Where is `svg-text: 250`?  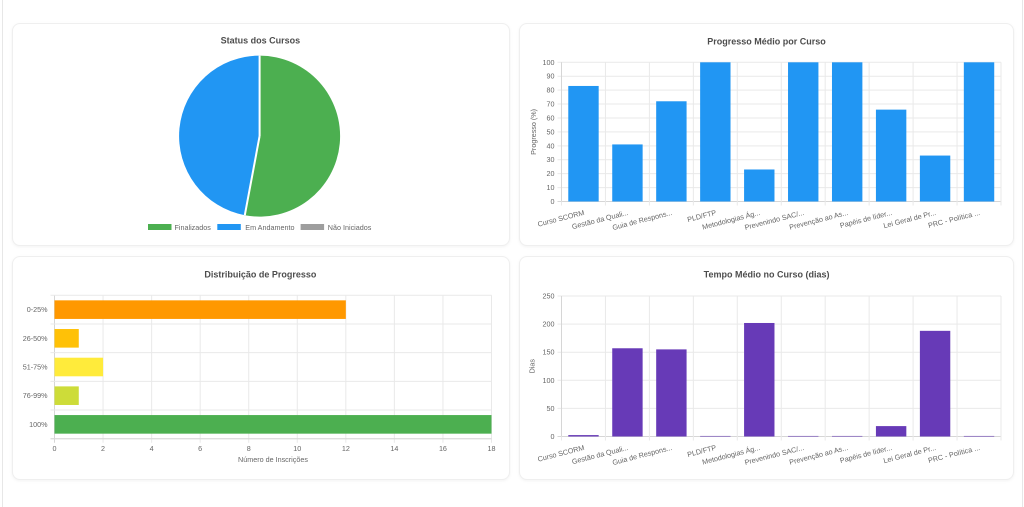
svg-text: 250 is located at coordinates (549, 296).